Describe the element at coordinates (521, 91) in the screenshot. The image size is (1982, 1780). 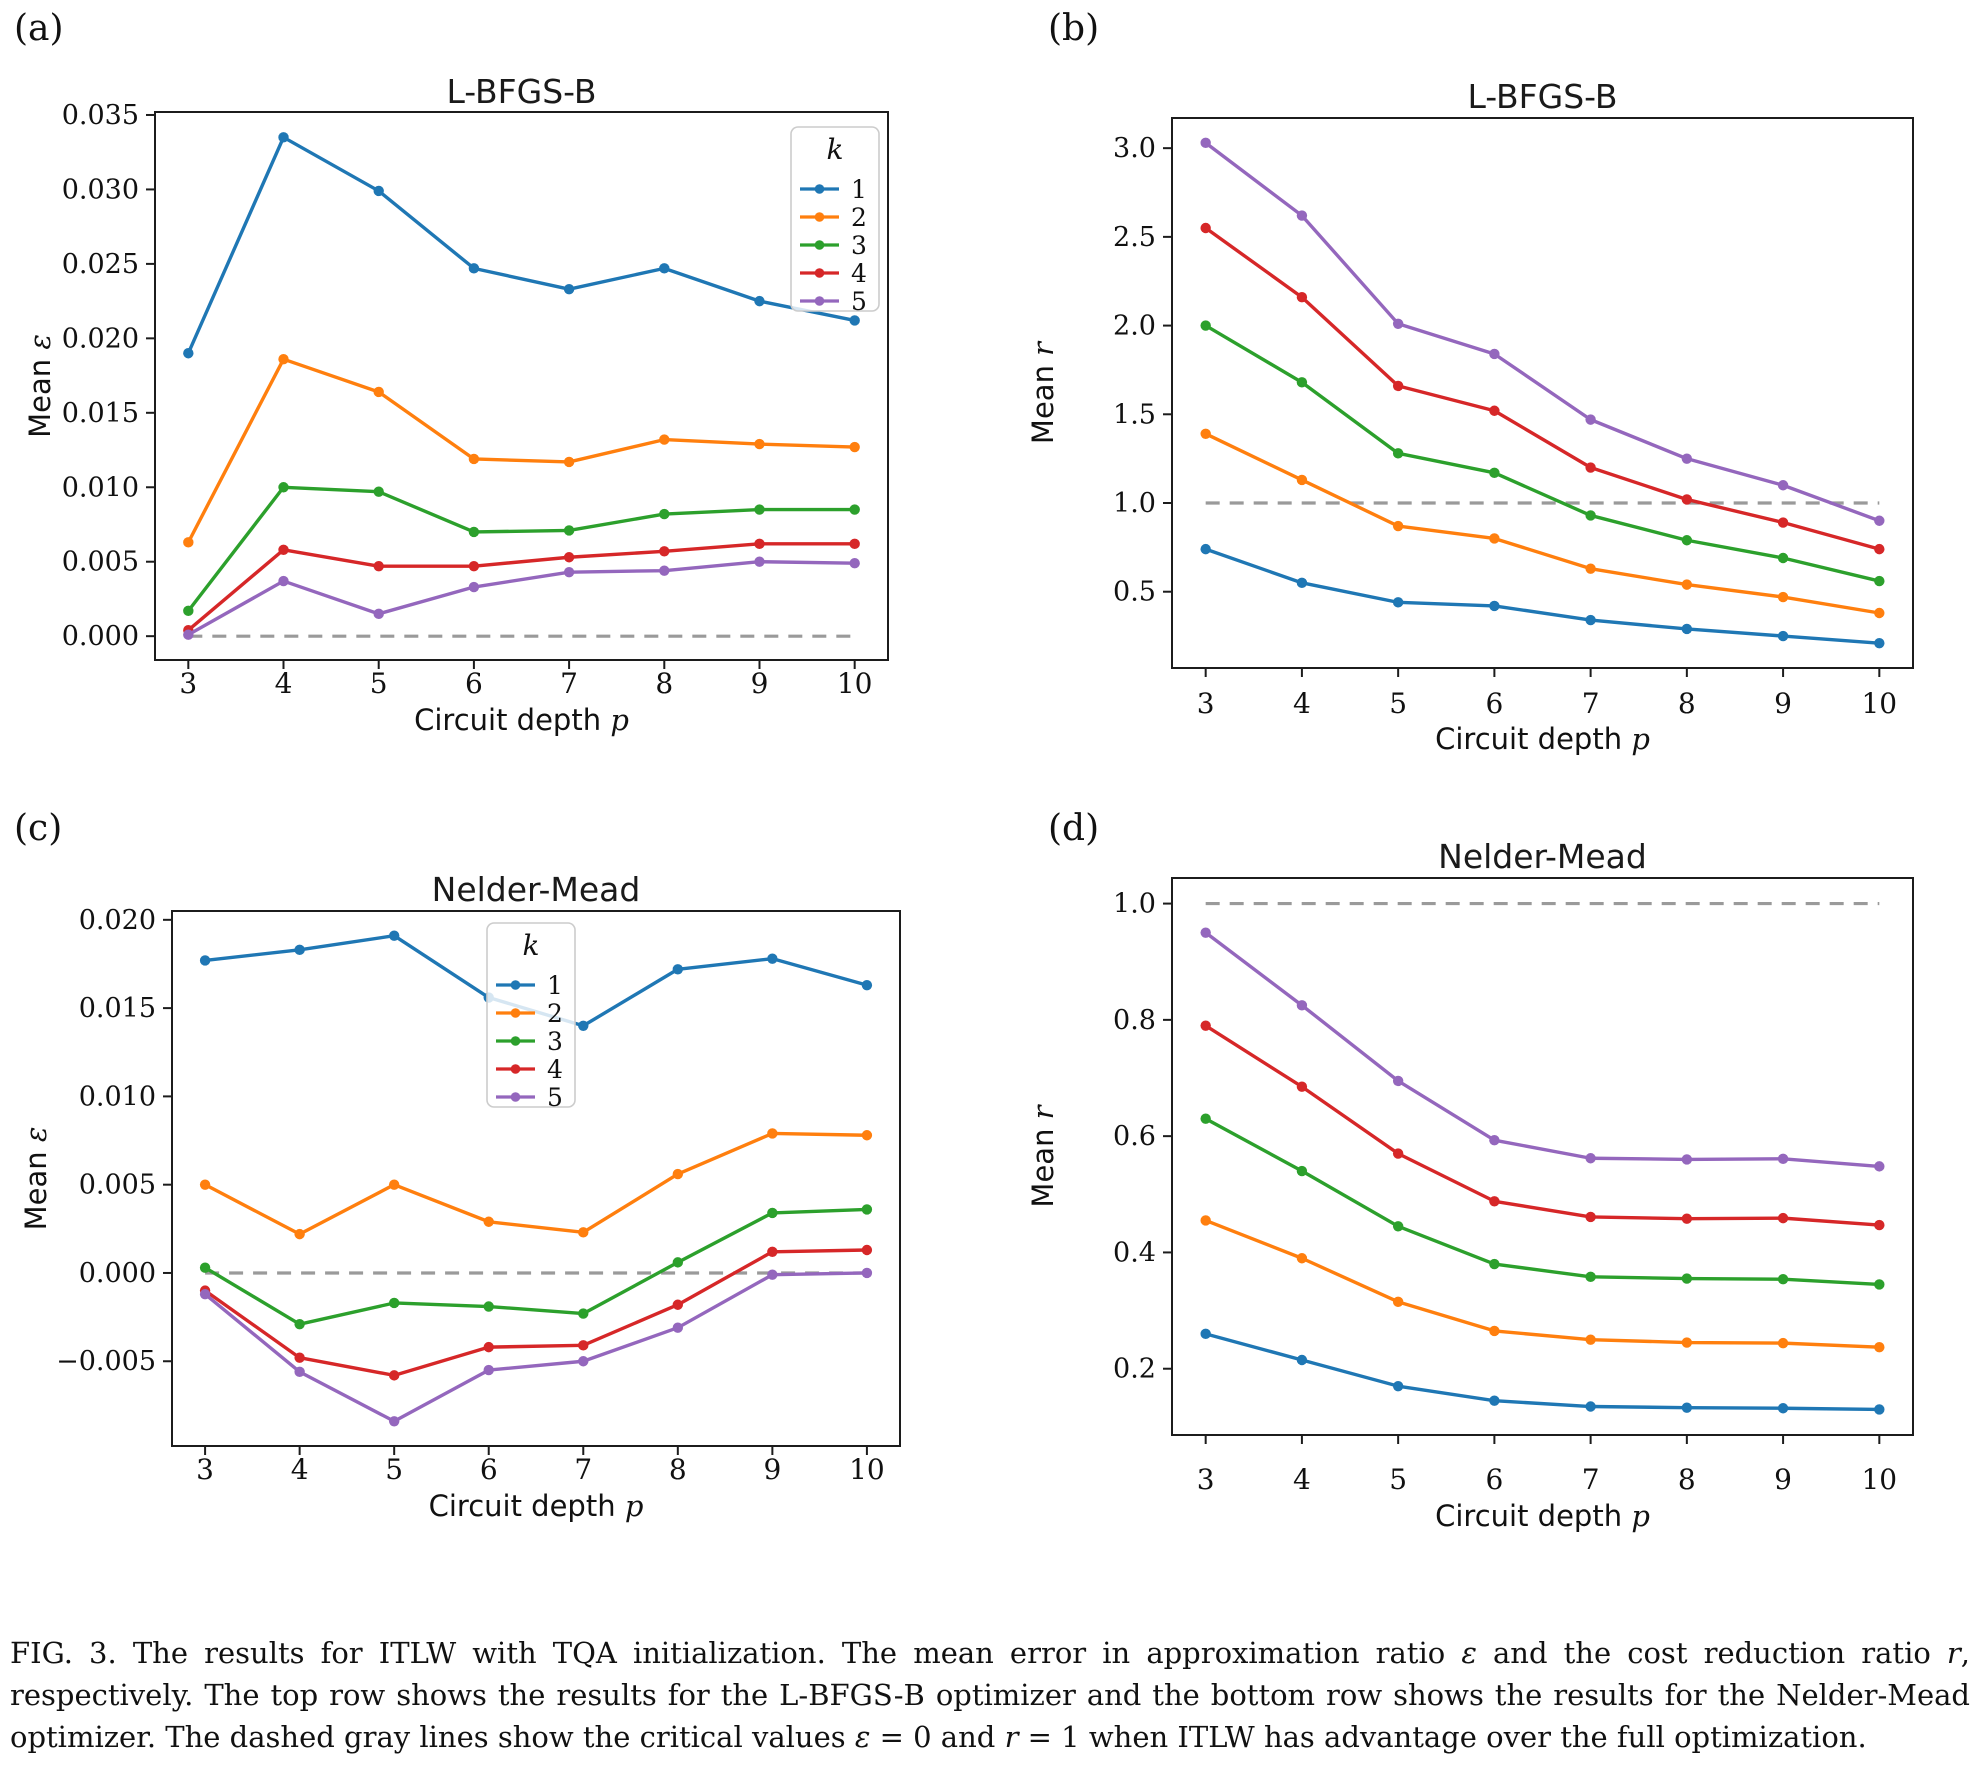
I see `chart-title: L-BFGS-B` at that location.